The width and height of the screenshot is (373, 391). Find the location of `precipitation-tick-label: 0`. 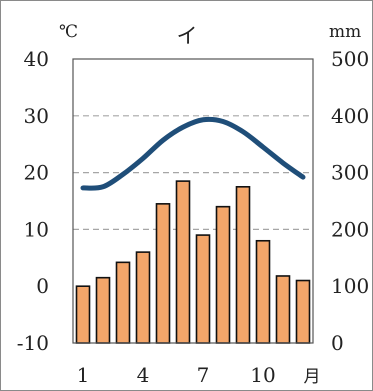

precipitation-tick-label: 0 is located at coordinates (337, 343).